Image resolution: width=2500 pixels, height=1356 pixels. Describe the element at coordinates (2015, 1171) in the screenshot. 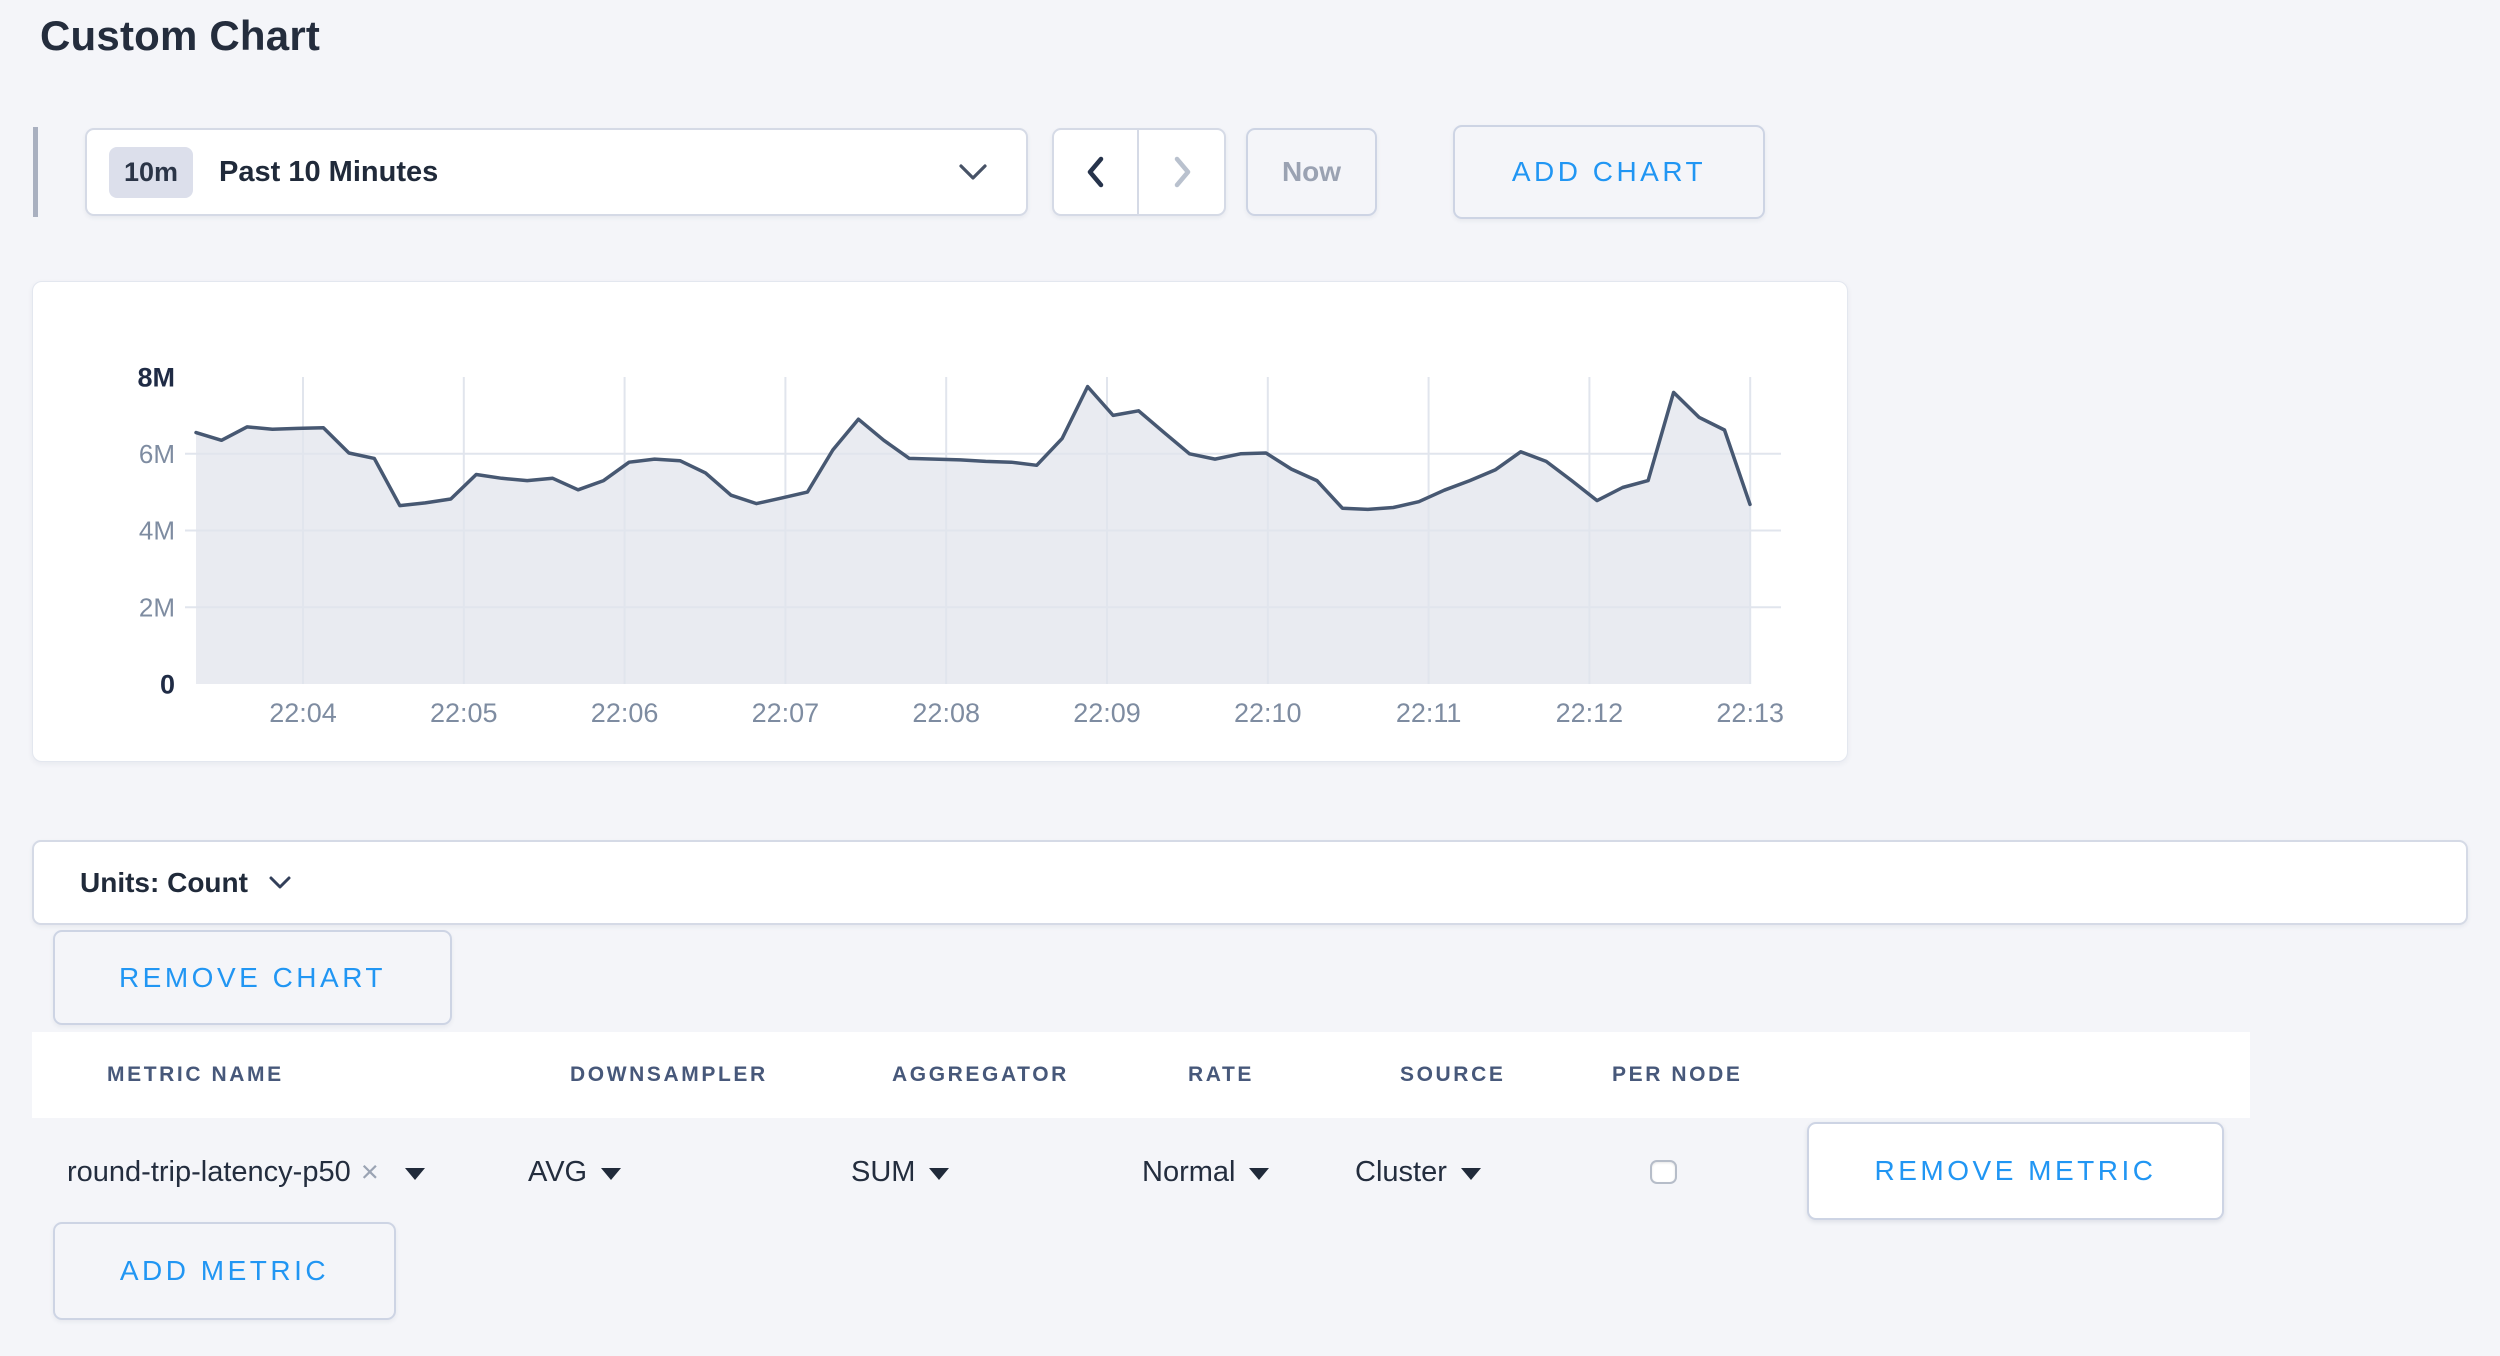

I see `remove-metric-button: REMOVE METRIC` at that location.